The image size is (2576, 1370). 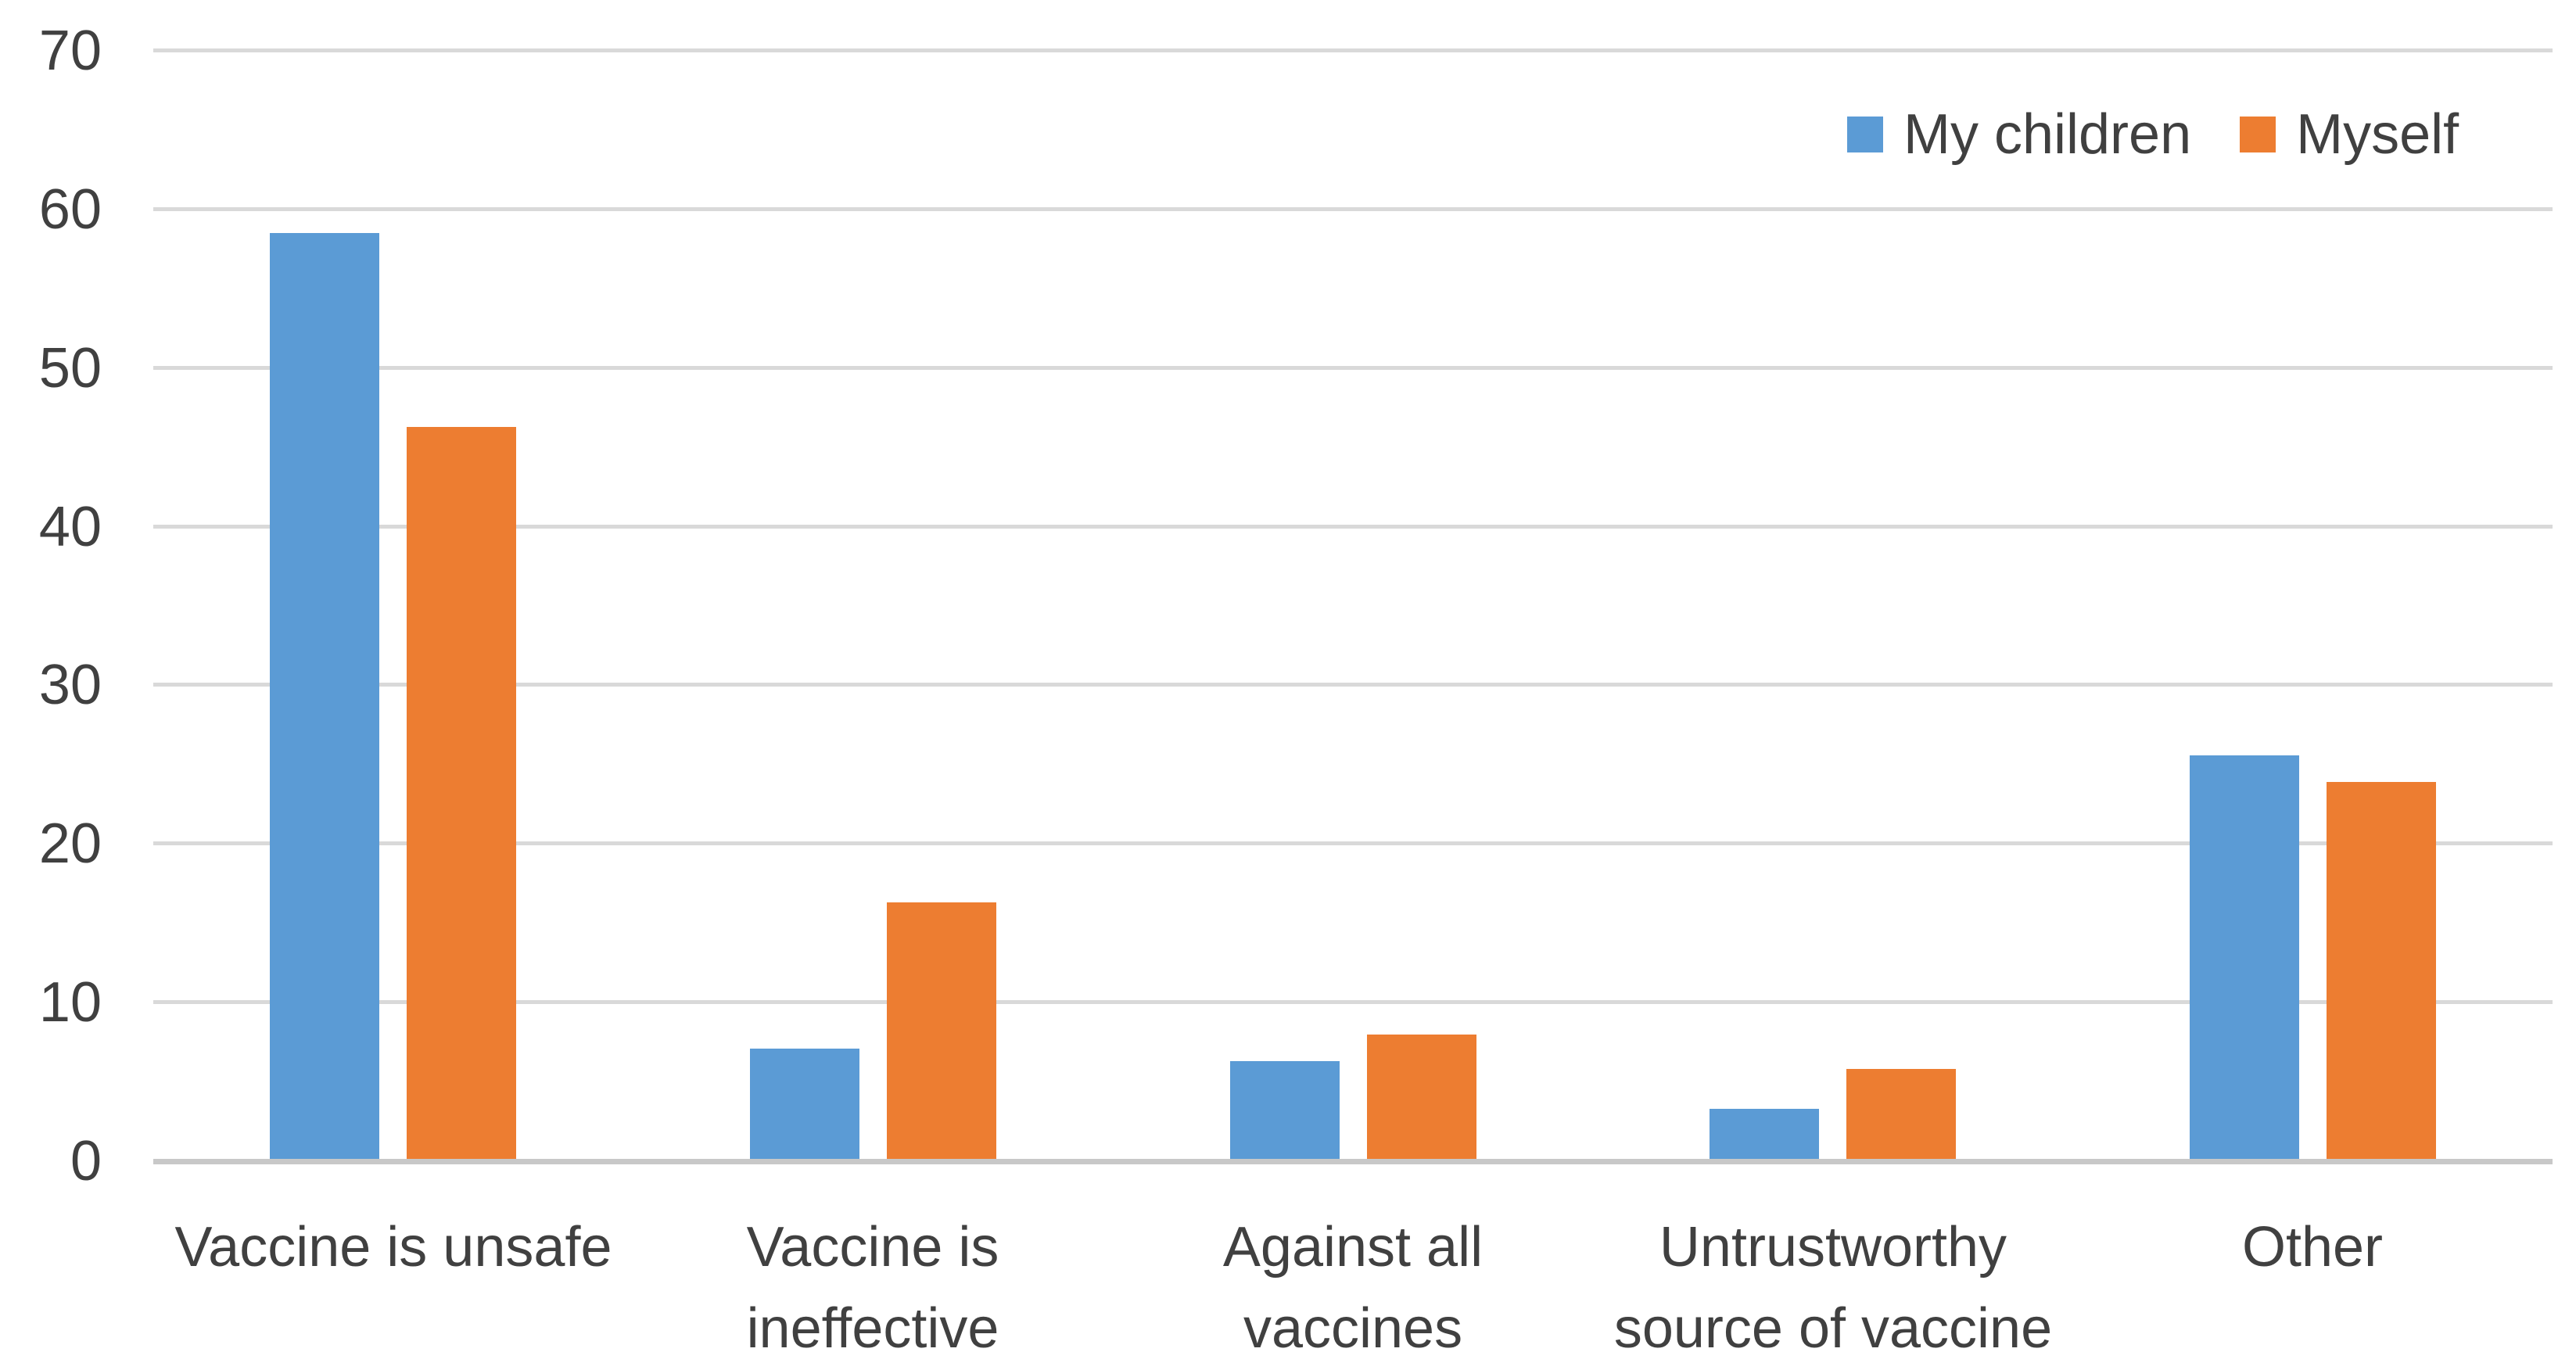 I want to click on legend-label-my-children: My children, so click(x=2047, y=134).